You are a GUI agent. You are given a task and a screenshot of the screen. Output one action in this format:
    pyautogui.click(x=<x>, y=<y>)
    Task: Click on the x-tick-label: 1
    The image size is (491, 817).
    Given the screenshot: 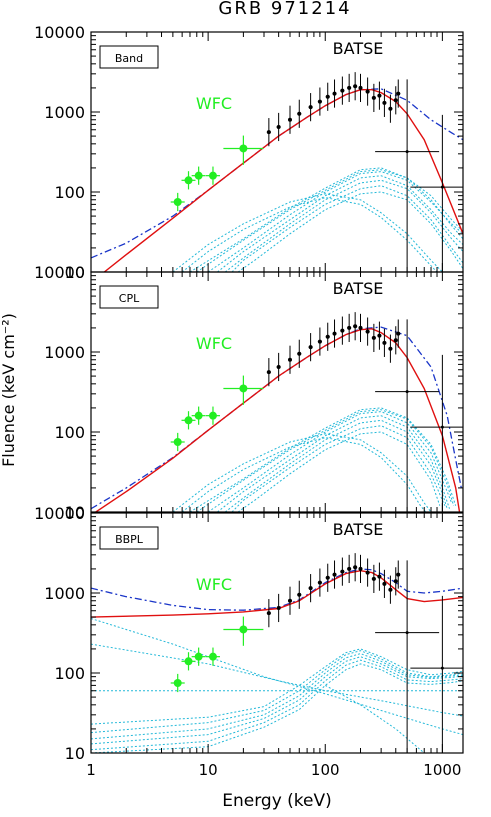 What is the action you would take?
    pyautogui.click(x=91, y=770)
    